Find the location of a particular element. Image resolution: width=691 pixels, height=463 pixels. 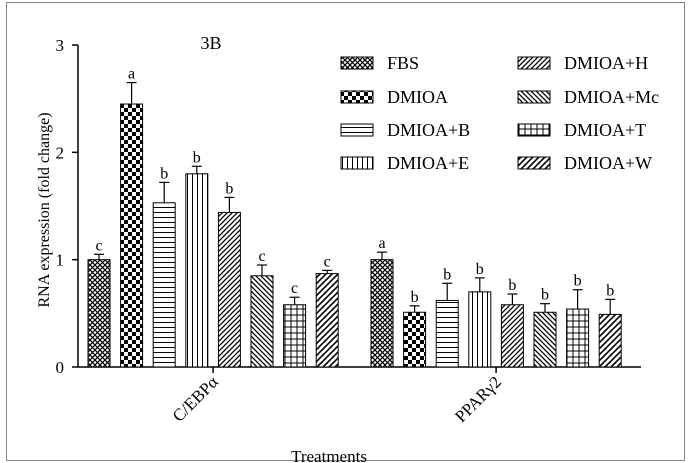

legend-label: DMIOA+T is located at coordinates (605, 130).